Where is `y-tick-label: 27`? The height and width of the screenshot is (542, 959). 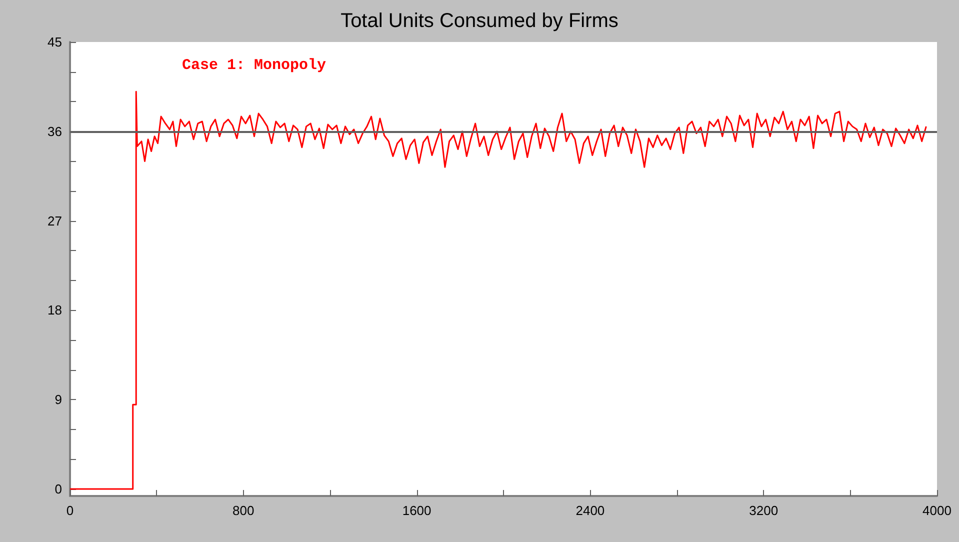 y-tick-label: 27 is located at coordinates (55, 220).